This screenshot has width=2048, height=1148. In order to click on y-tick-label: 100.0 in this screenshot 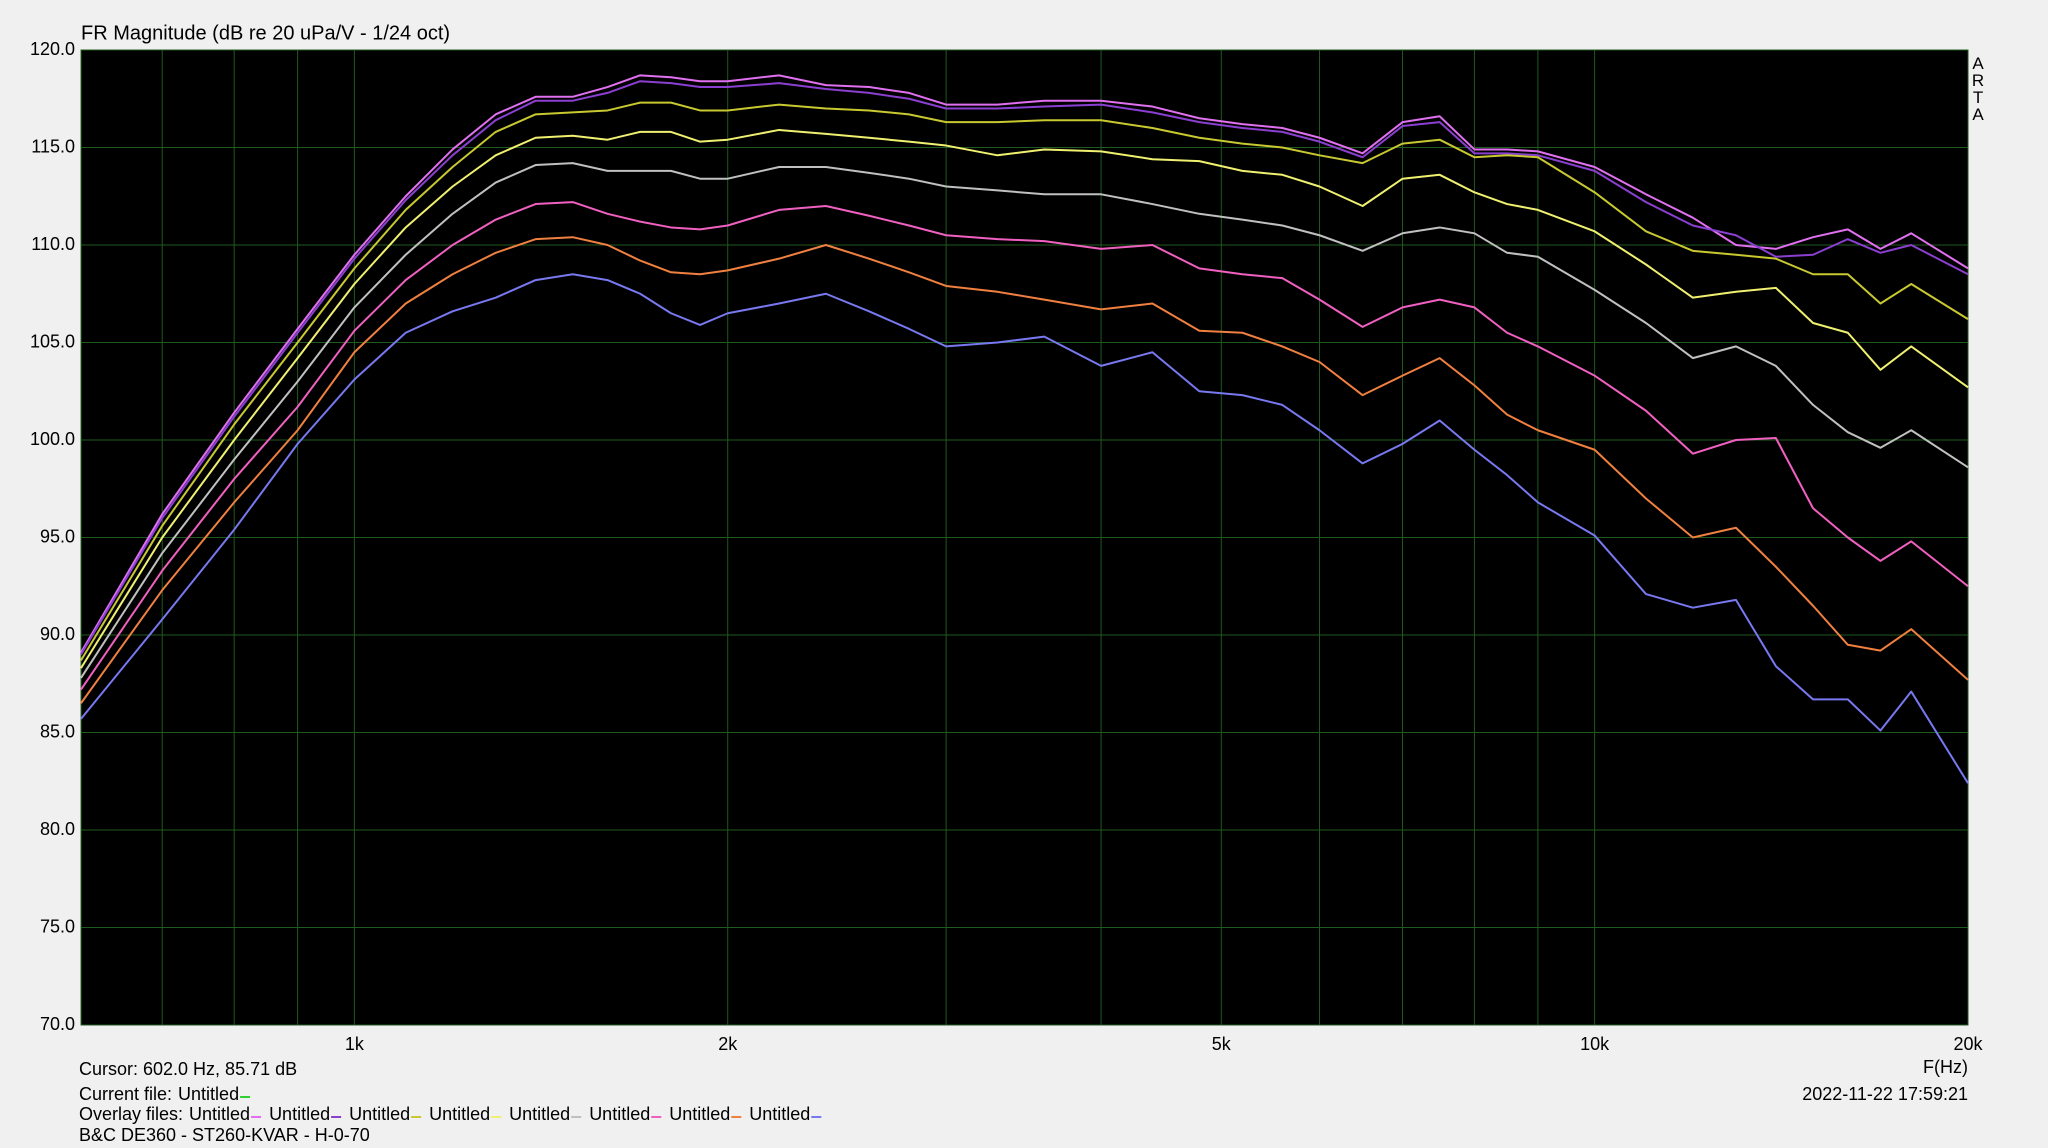, I will do `click(52, 439)`.